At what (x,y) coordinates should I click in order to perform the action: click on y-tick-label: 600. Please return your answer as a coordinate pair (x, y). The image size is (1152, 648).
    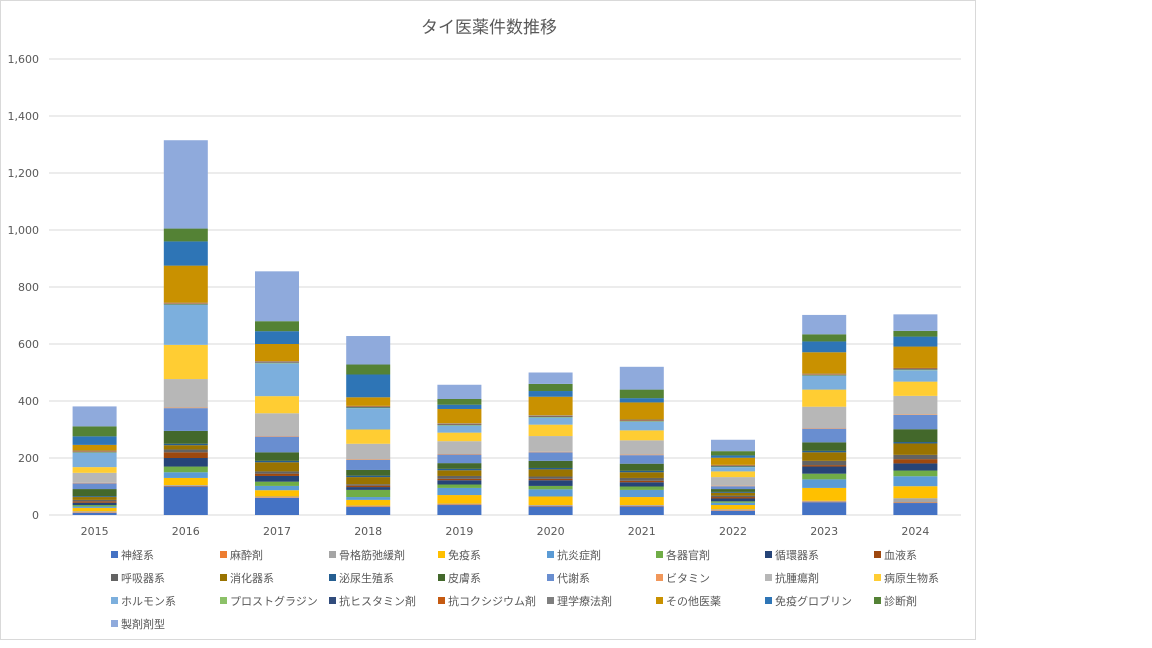
    Looking at the image, I should click on (28, 344).